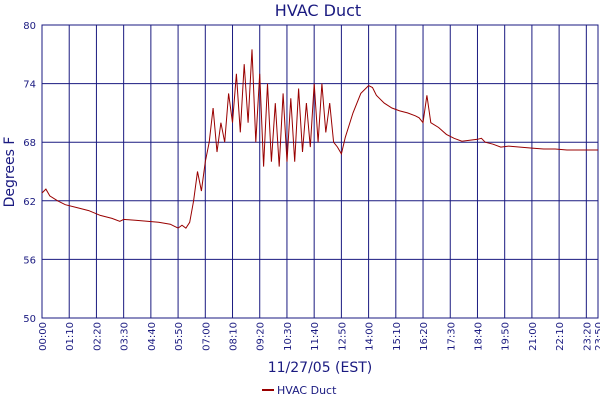 Image resolution: width=600 pixels, height=400 pixels. What do you see at coordinates (533, 336) in the screenshot?
I see `x-tick-label: 21:00` at bounding box center [533, 336].